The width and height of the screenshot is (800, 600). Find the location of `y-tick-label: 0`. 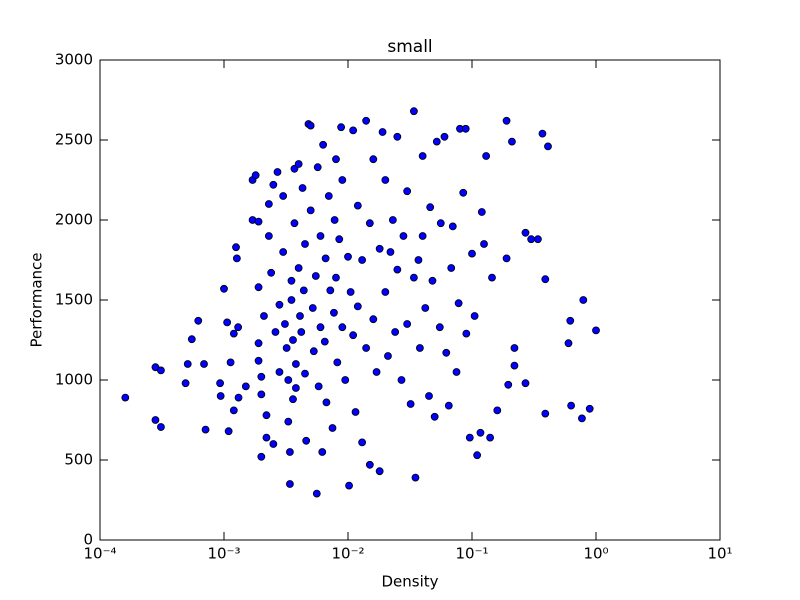

y-tick-label: 0 is located at coordinates (88, 540).